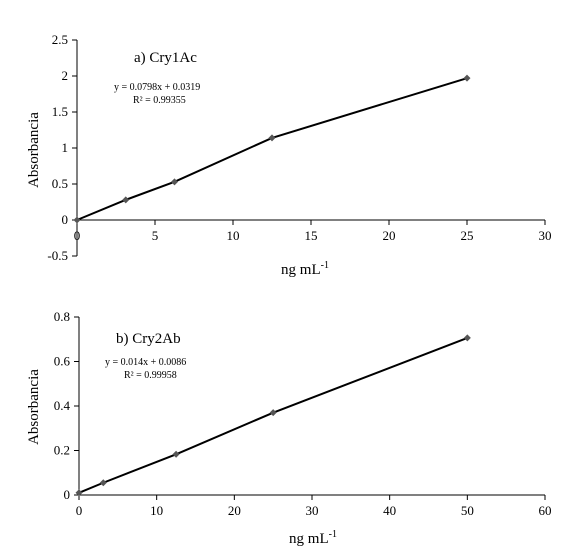  I want to click on panel-b-y-tick-label: 0, so click(67, 494).